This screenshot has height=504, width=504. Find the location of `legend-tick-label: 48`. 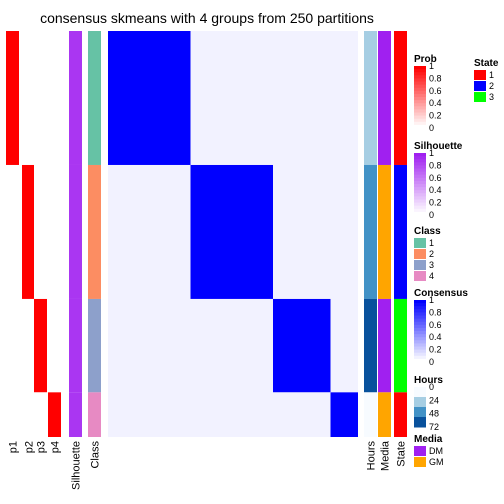

legend-tick-label: 48 is located at coordinates (434, 414).